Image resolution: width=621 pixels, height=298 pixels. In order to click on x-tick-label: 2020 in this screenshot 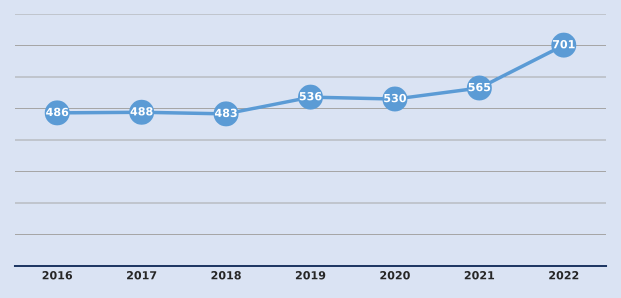, I will do `click(395, 275)`.